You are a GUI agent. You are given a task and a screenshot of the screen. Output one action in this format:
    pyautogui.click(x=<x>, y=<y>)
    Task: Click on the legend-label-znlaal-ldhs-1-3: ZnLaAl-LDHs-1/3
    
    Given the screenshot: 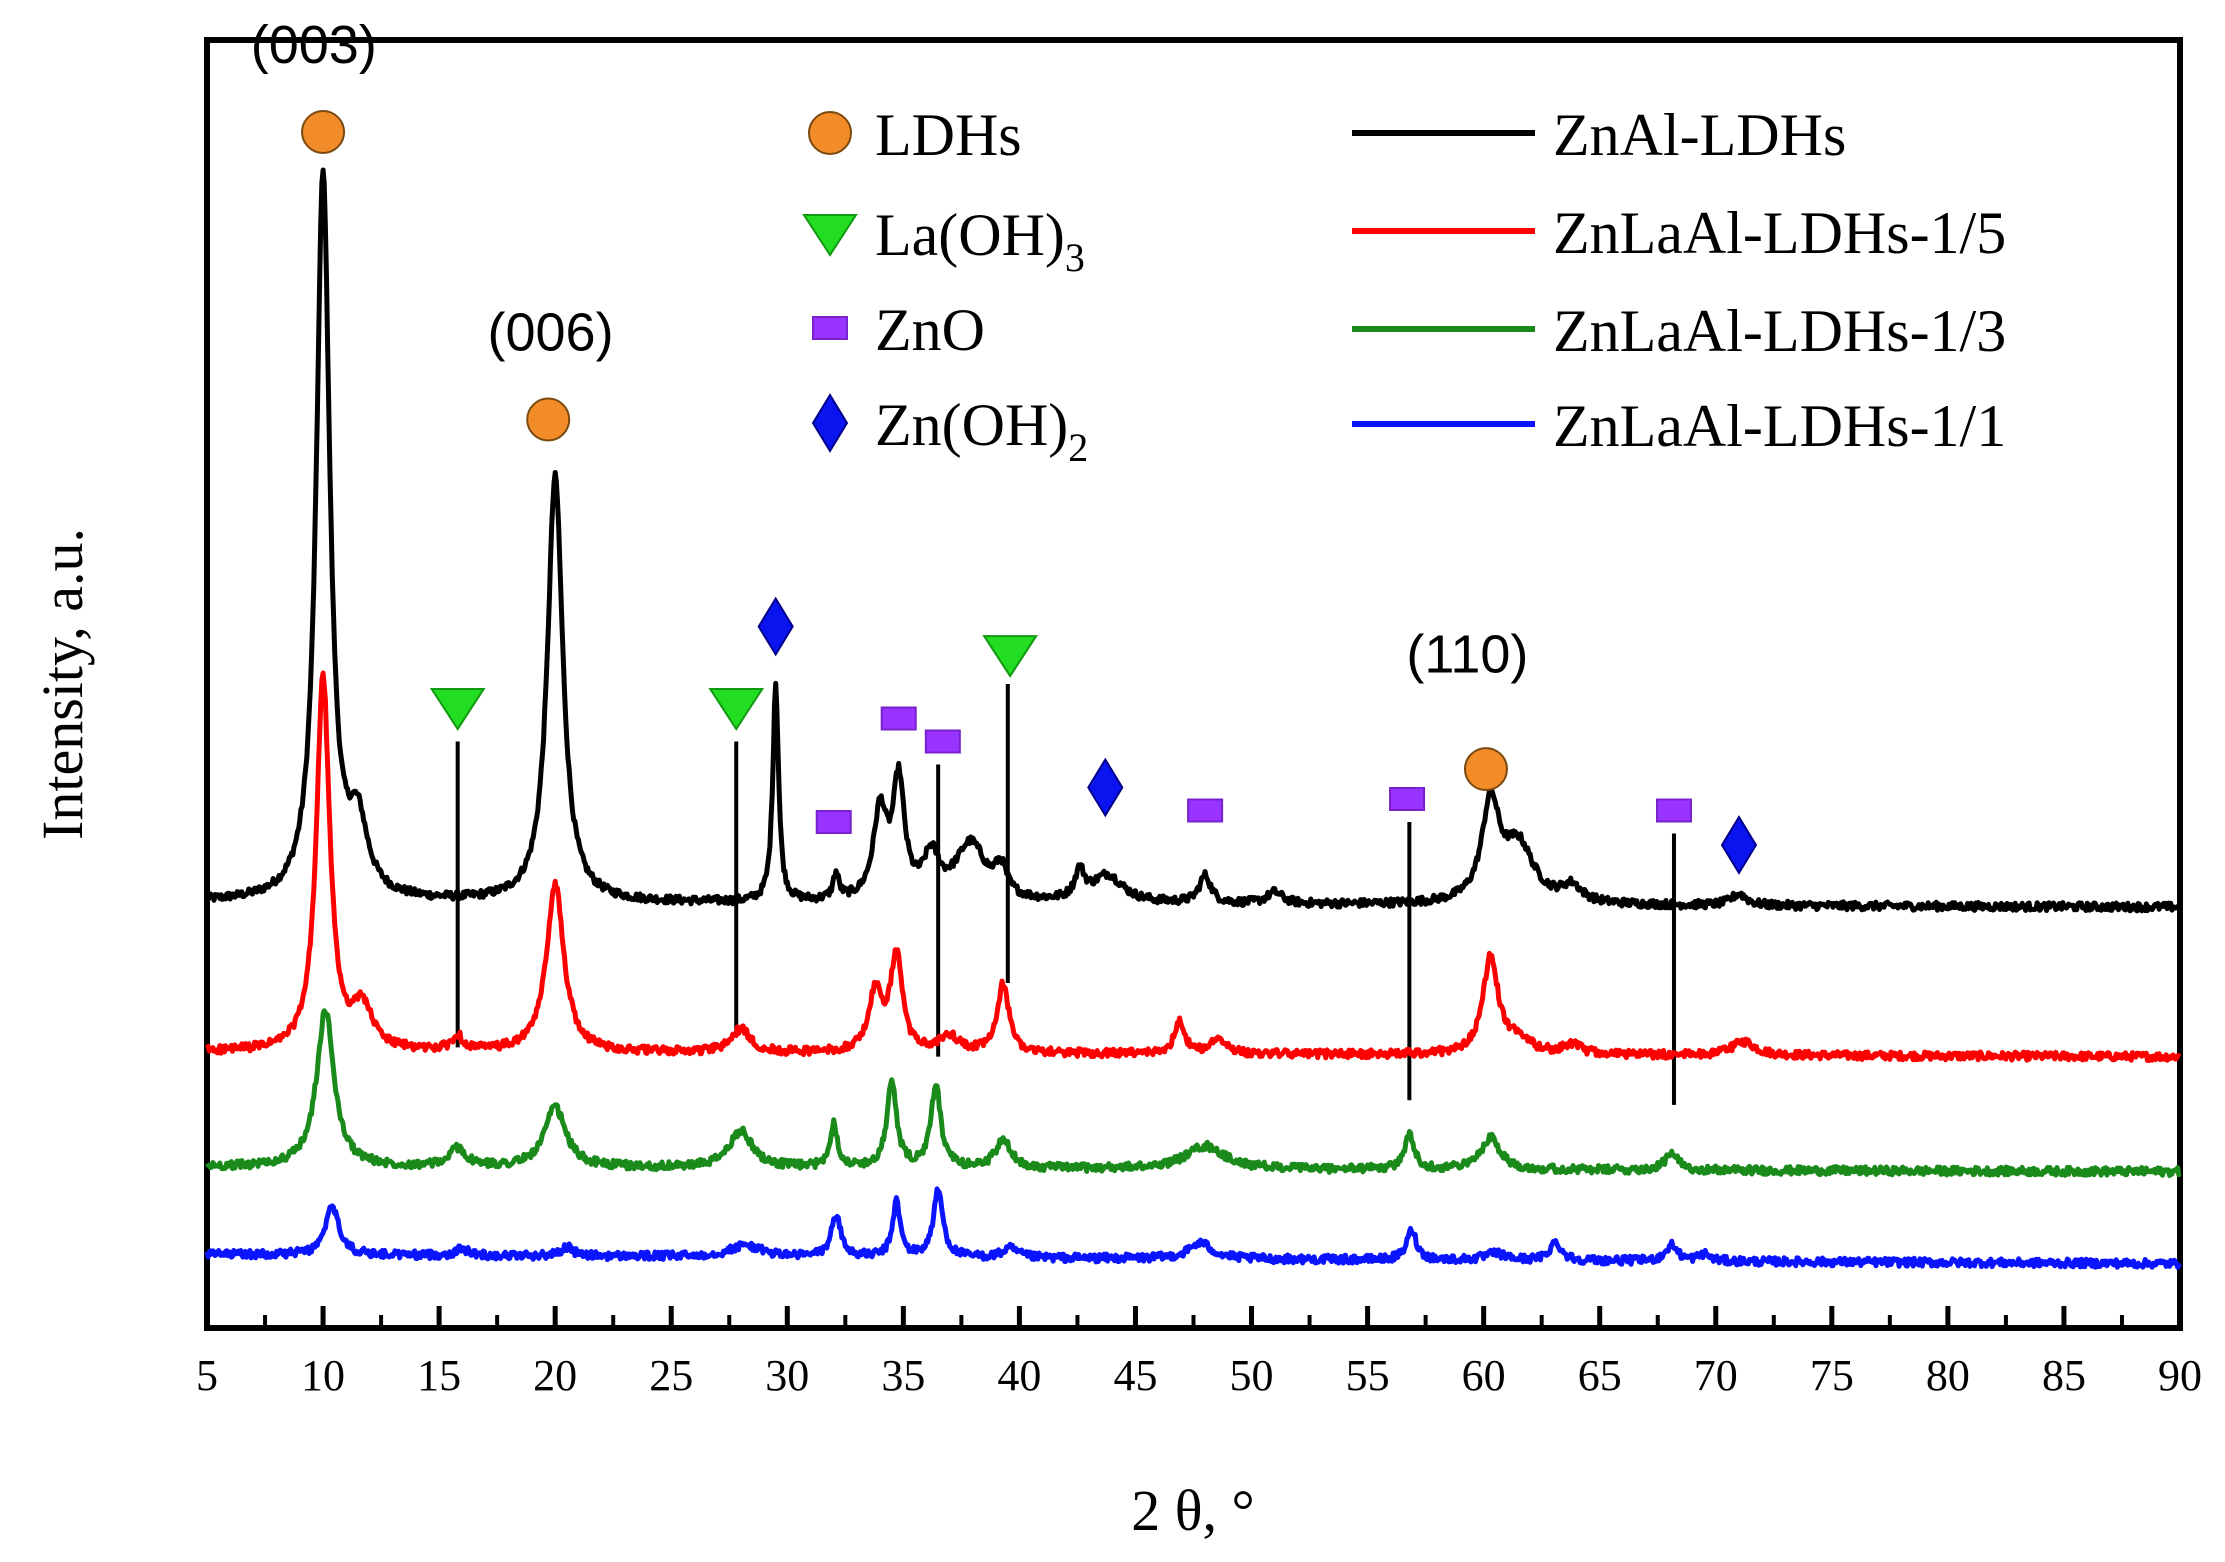 What is the action you would take?
    pyautogui.click(x=1779, y=331)
    